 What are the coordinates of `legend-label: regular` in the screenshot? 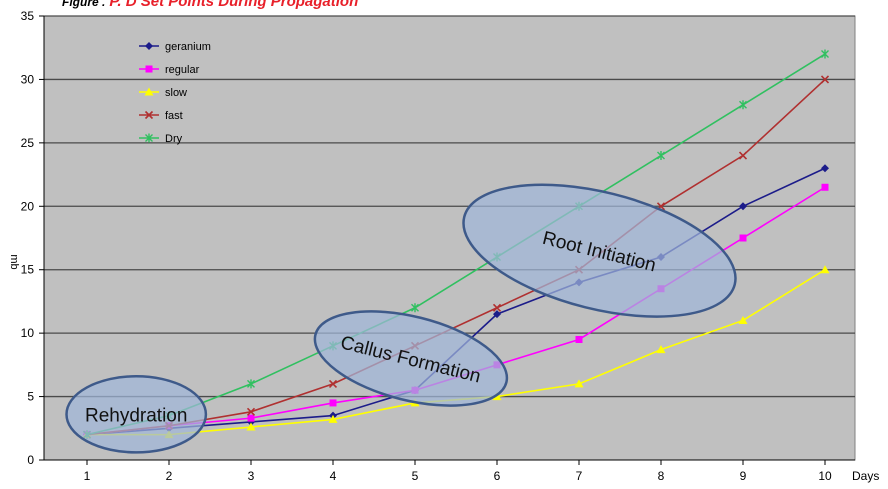 It's located at (182, 70).